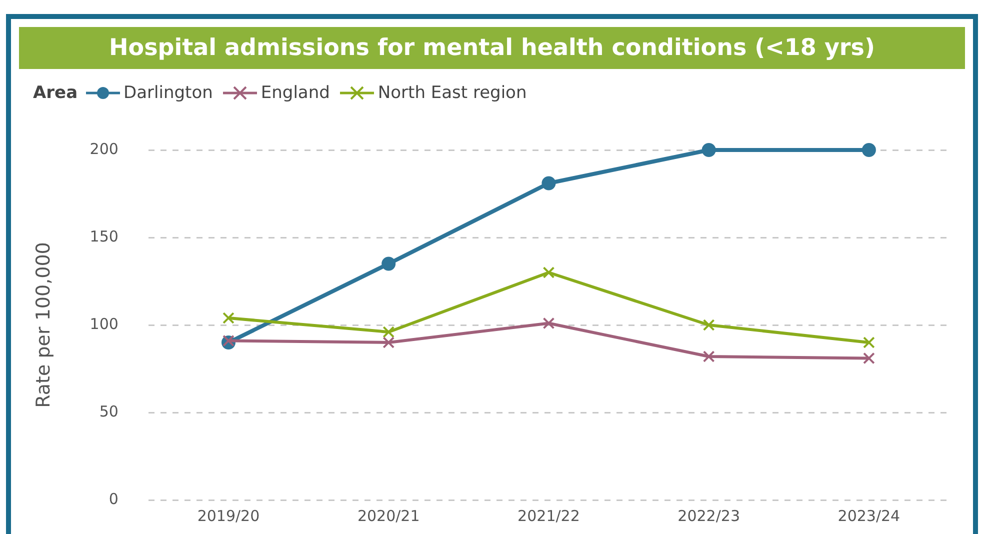 This screenshot has width=987, height=534. I want to click on x-tick-label: 2022/23, so click(709, 515).